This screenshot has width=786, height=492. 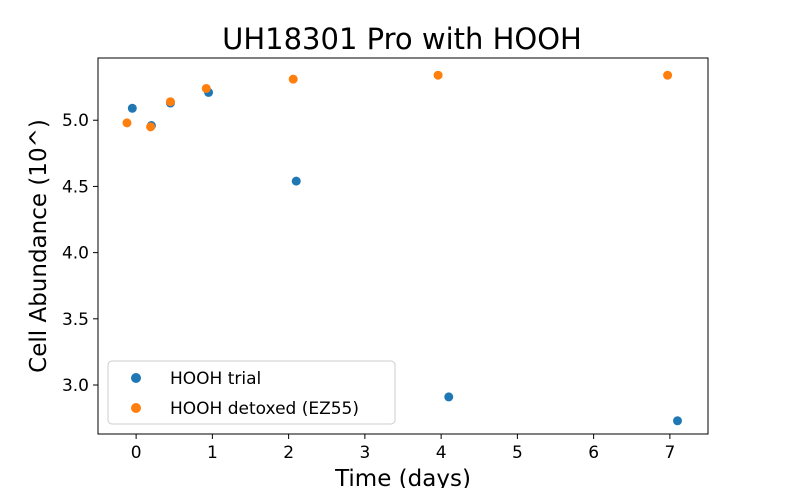 What do you see at coordinates (75, 320) in the screenshot?
I see `y-tick-label: 3.5` at bounding box center [75, 320].